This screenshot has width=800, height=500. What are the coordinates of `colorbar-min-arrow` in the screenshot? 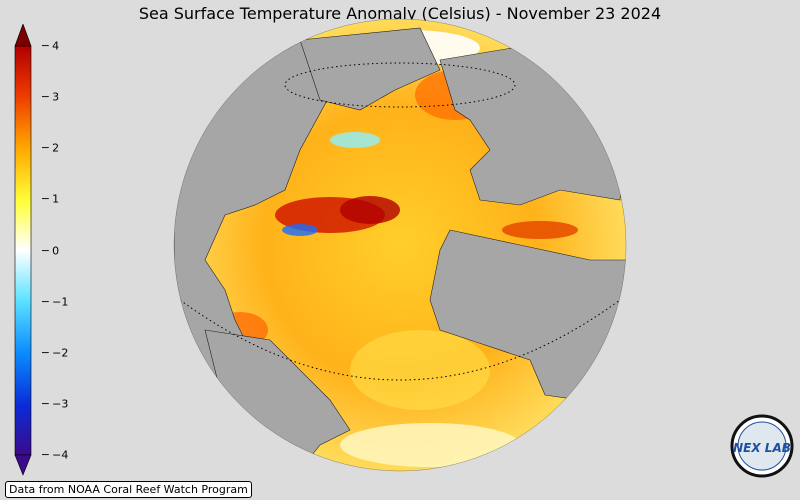 It's located at (23, 465).